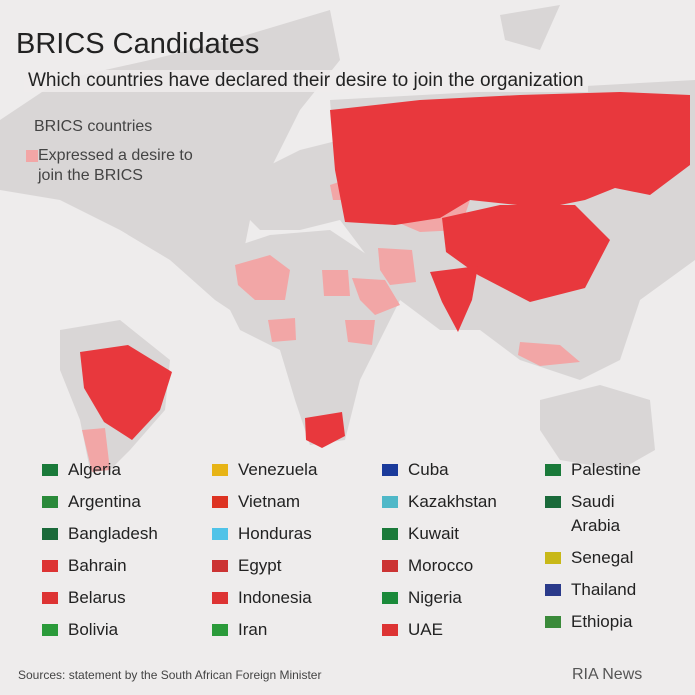 The image size is (695, 695). I want to click on country-name: Indonesia, so click(275, 597).